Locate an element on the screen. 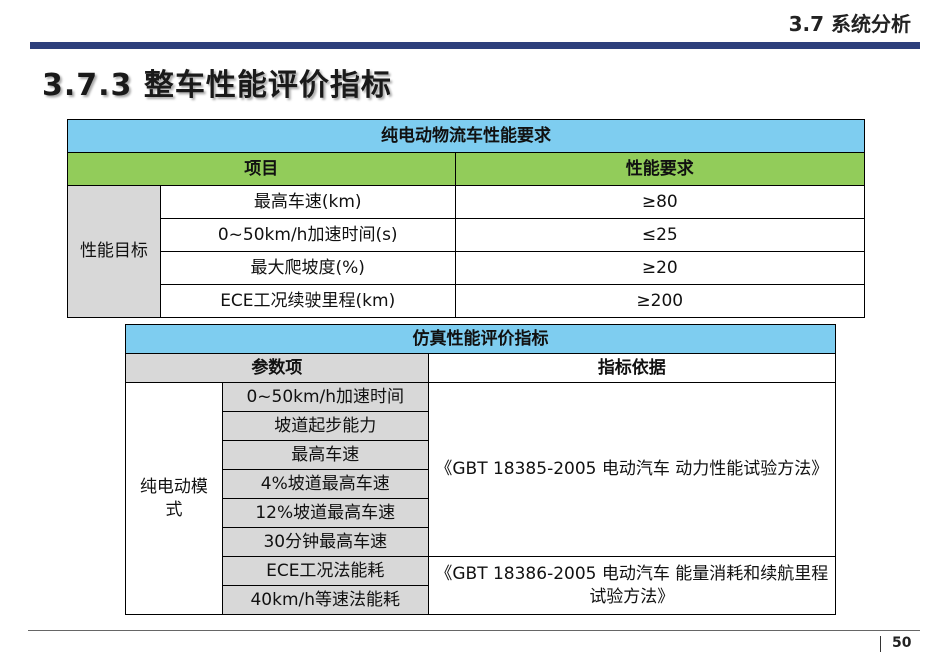 This screenshot has width=949, height=658. table2-param-cell: 4%坡道最高车速 is located at coordinates (325, 484).